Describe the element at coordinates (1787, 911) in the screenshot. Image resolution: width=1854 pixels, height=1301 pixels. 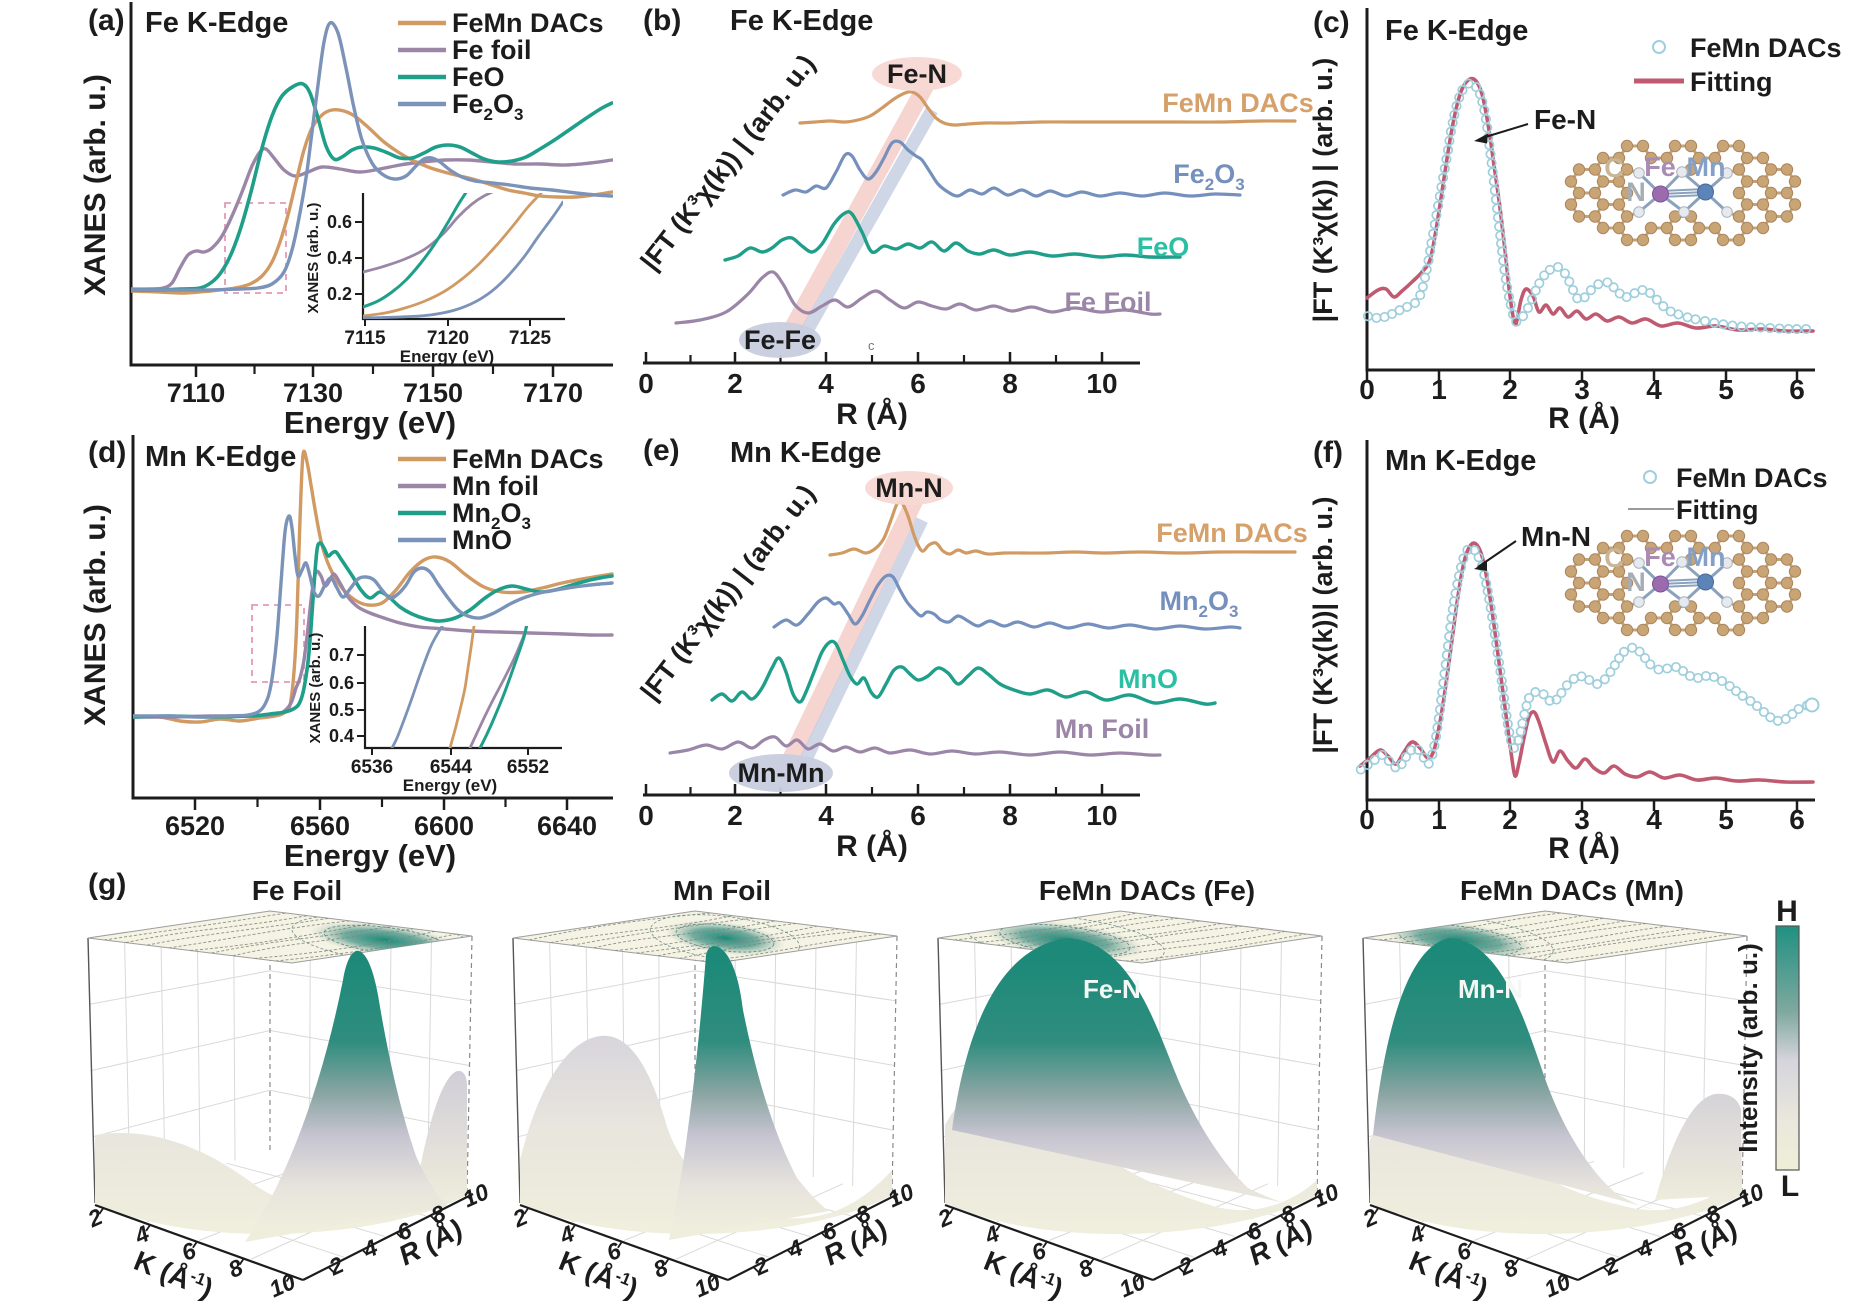
I see `svg-text: H` at that location.